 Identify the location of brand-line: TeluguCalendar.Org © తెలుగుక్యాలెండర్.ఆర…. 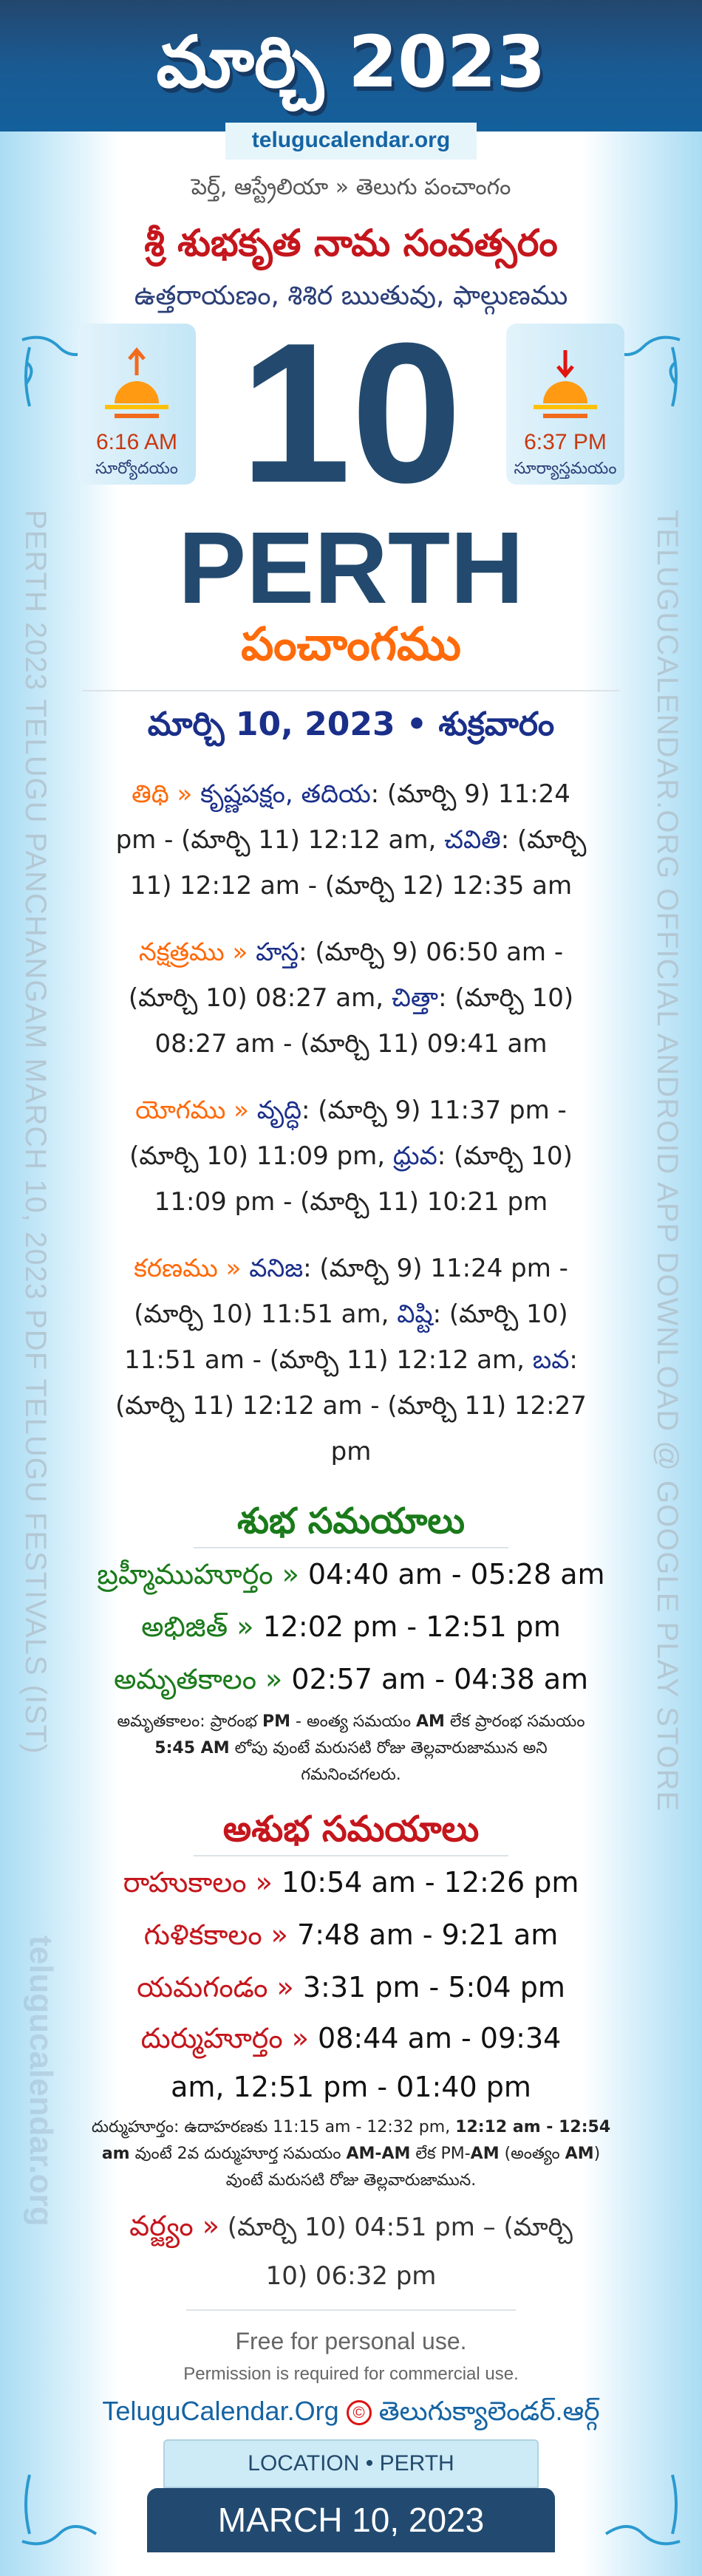
(351, 2411).